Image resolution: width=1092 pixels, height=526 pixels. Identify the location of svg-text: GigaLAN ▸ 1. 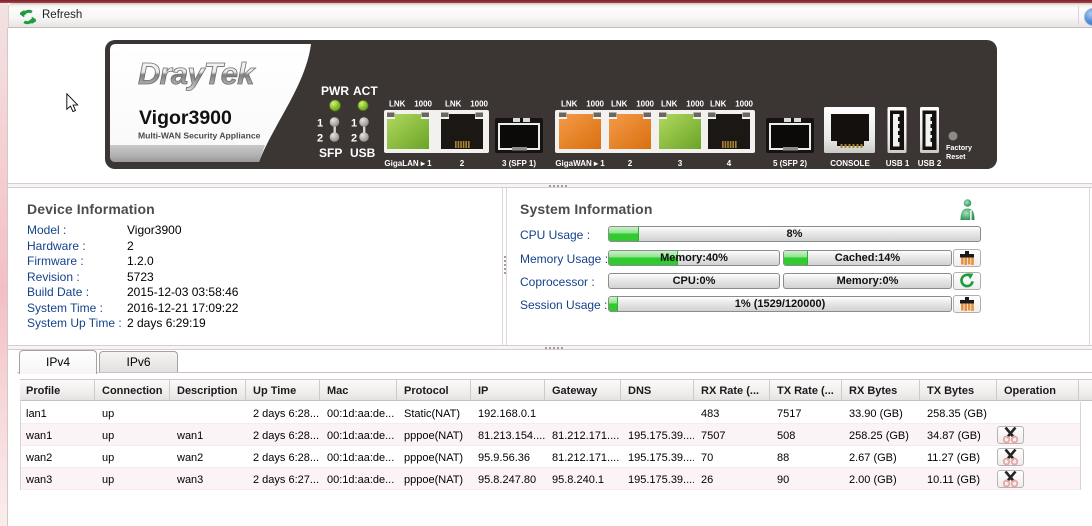
(408, 163).